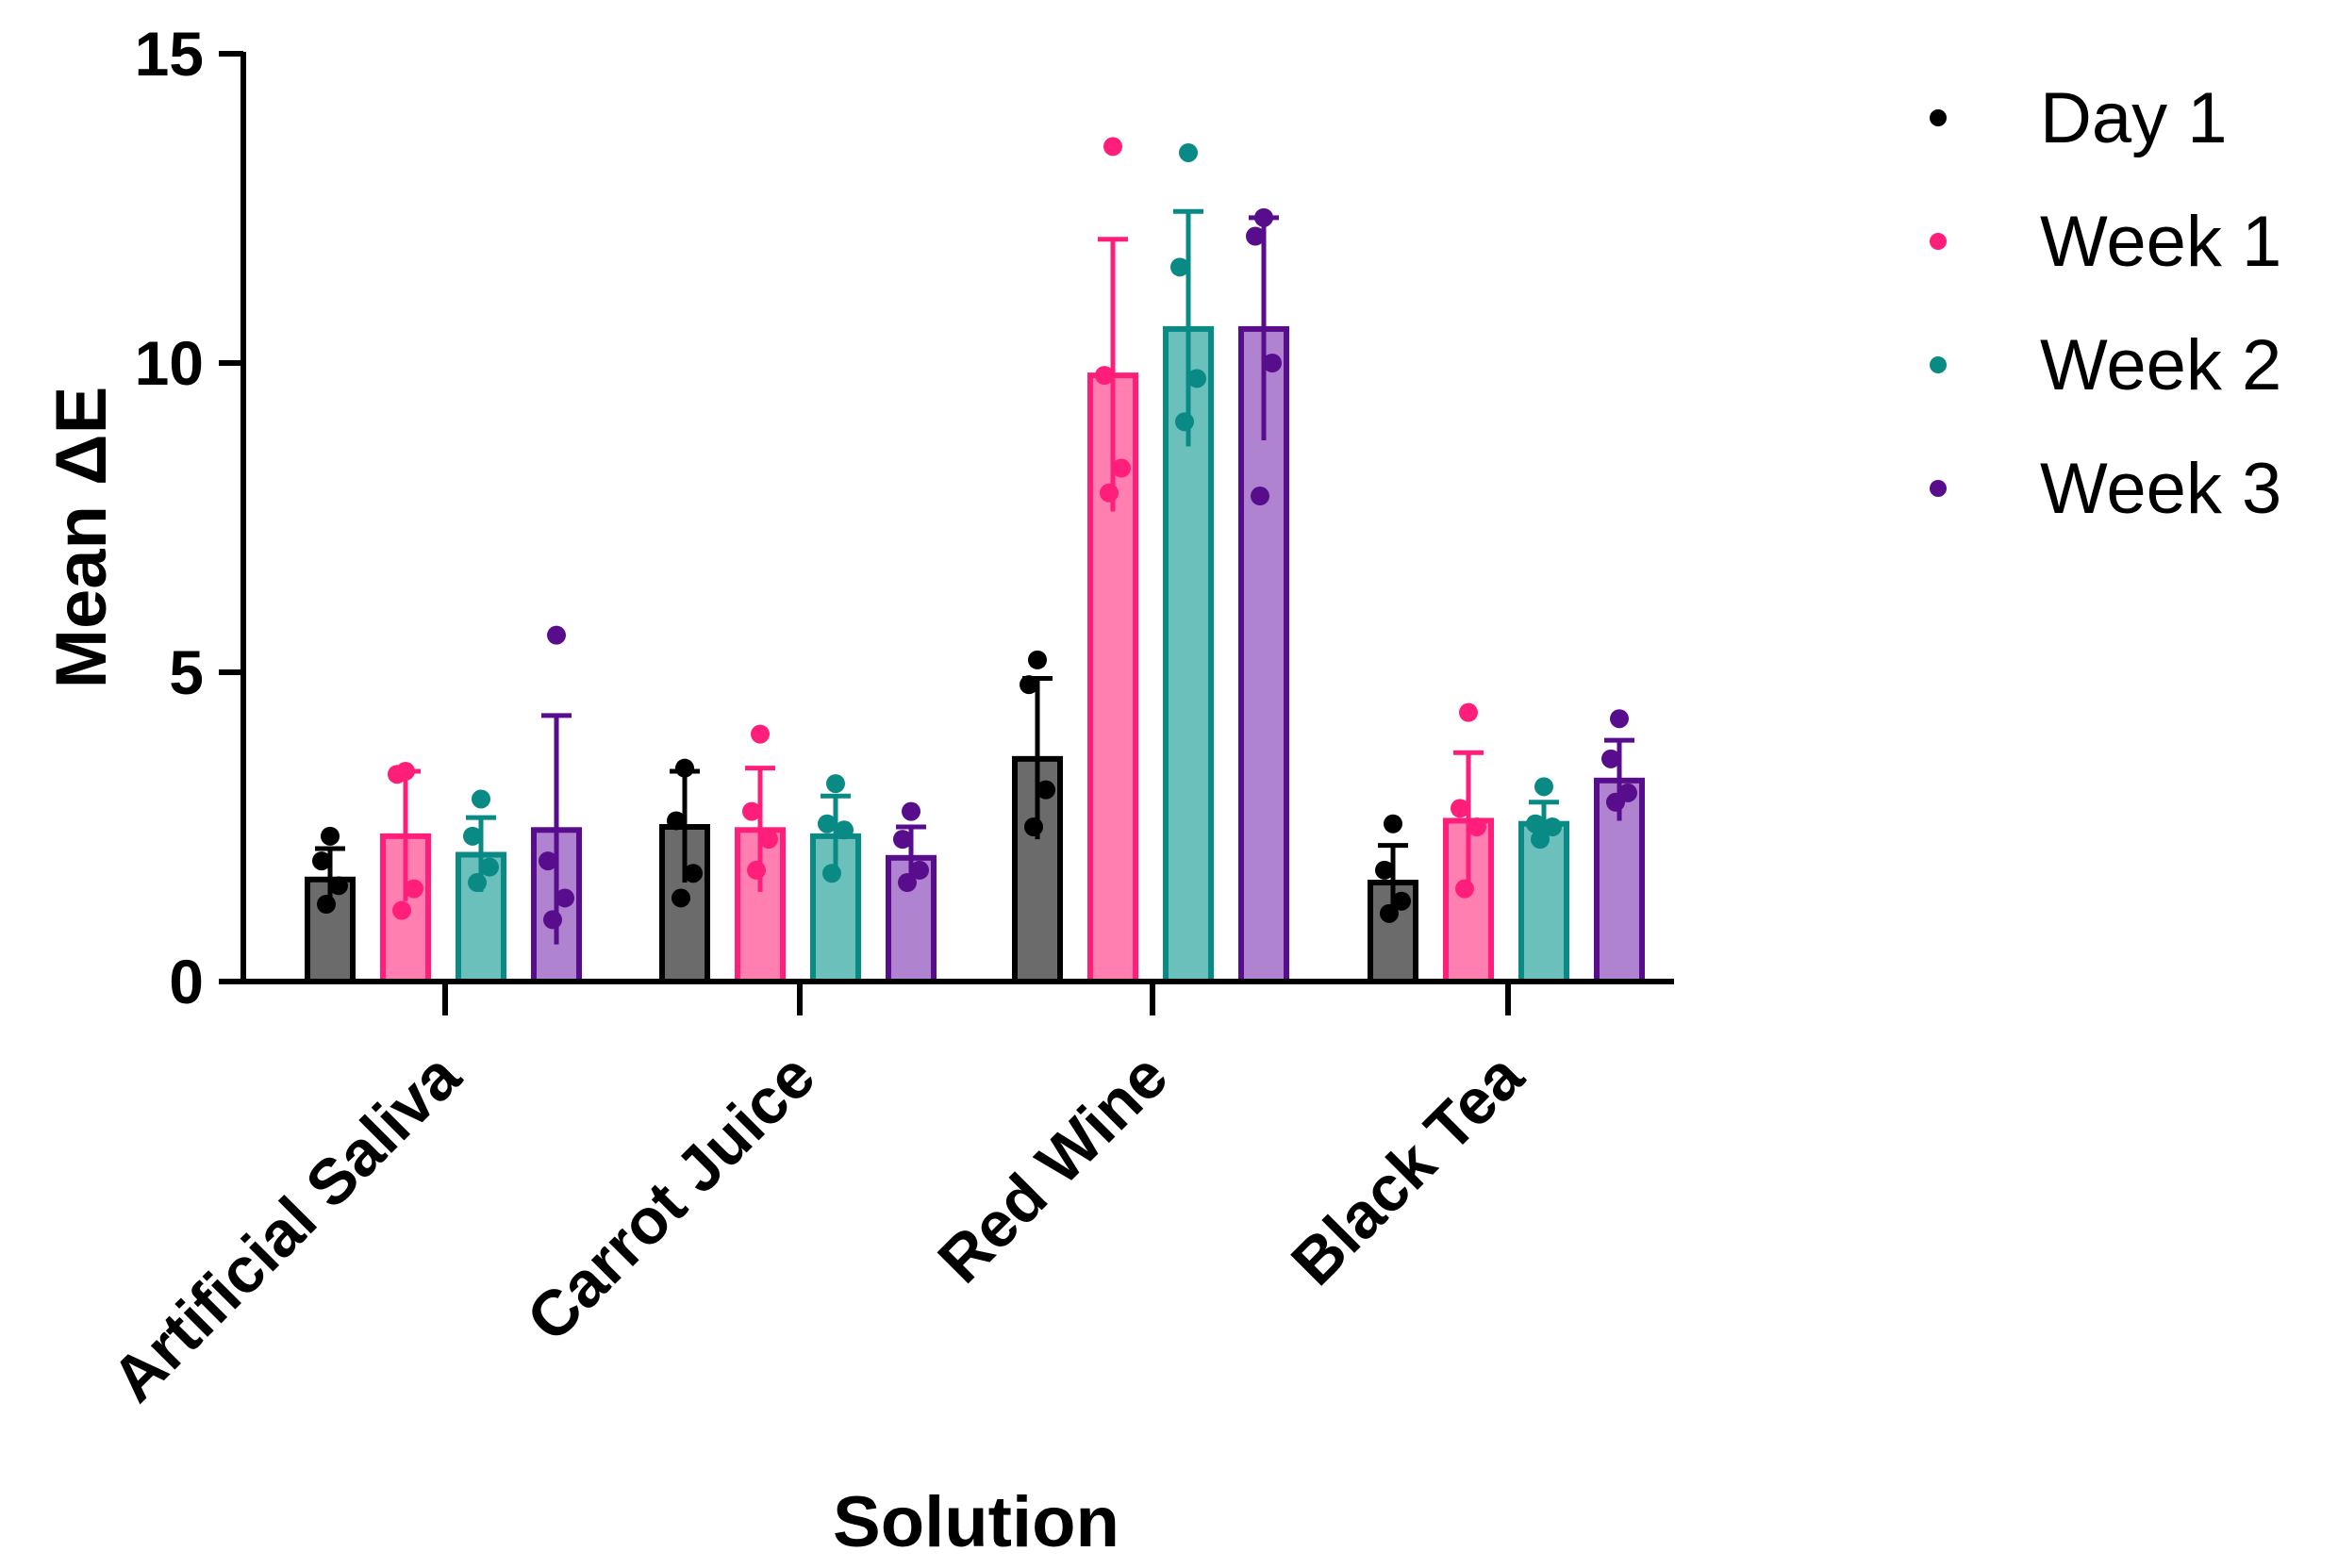 Image resolution: width=2338 pixels, height=1568 pixels. What do you see at coordinates (286, 1227) in the screenshot?
I see `x-tick-label-artificial-saliva: Artificial Saliva` at bounding box center [286, 1227].